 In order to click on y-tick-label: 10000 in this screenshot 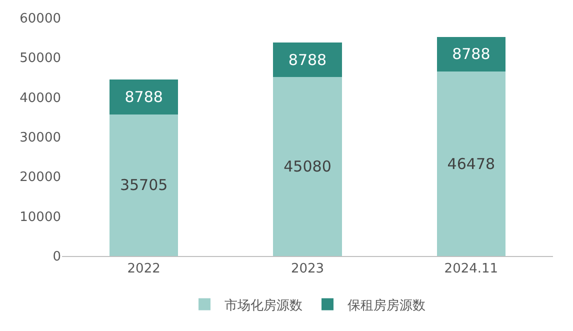, I will do `click(40, 217)`.